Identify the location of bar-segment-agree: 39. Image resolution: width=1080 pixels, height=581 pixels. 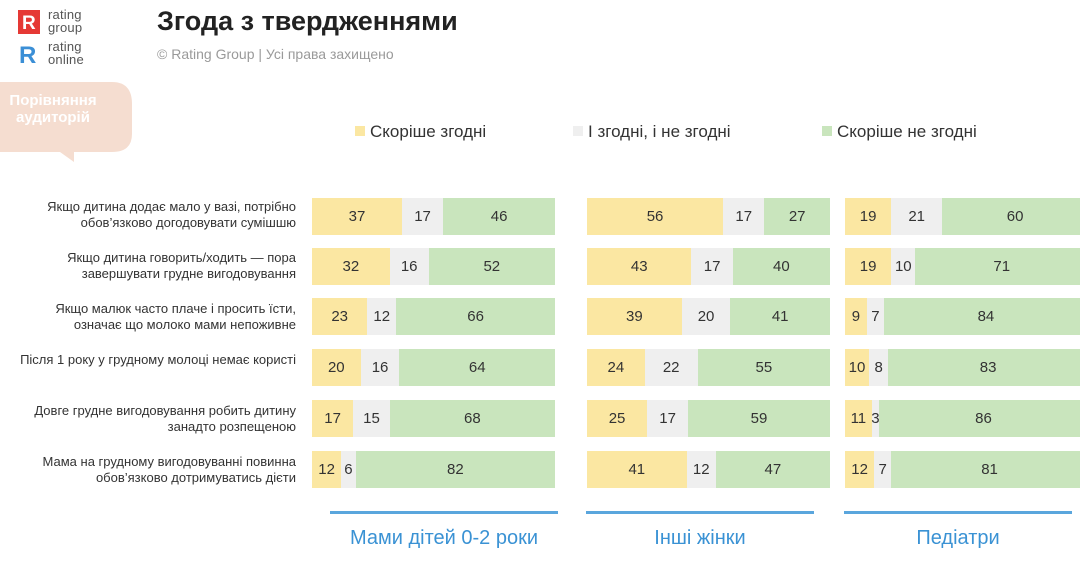
(634, 316).